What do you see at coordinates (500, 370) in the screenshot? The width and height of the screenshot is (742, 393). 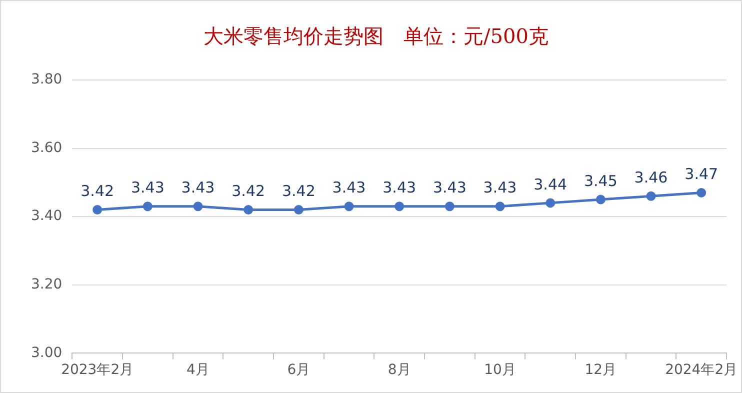 I see `x-tick-label: 10月` at bounding box center [500, 370].